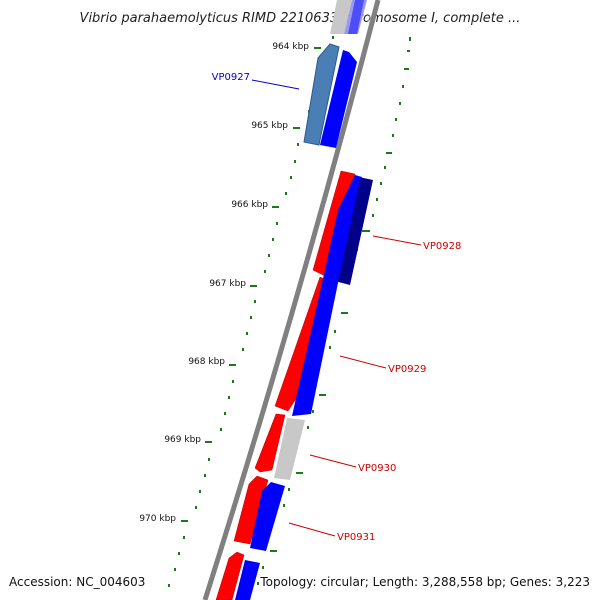 Image resolution: width=600 pixels, height=600 pixels. Describe the element at coordinates (206, 362) in the screenshot. I see `tick-label: 968 kbp` at that location.